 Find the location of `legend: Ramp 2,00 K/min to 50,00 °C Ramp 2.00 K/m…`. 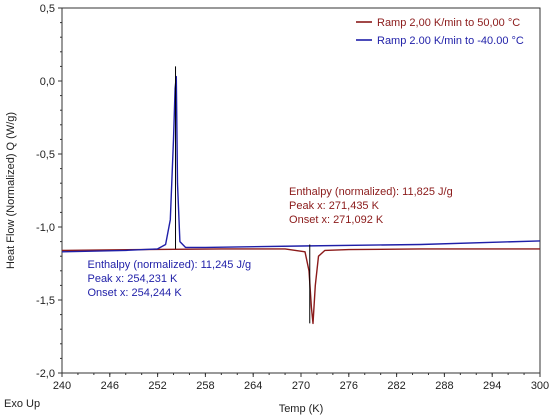

legend: Ramp 2,00 K/min to 50,00 °C Ramp 2.00 K/m… is located at coordinates (440, 32).